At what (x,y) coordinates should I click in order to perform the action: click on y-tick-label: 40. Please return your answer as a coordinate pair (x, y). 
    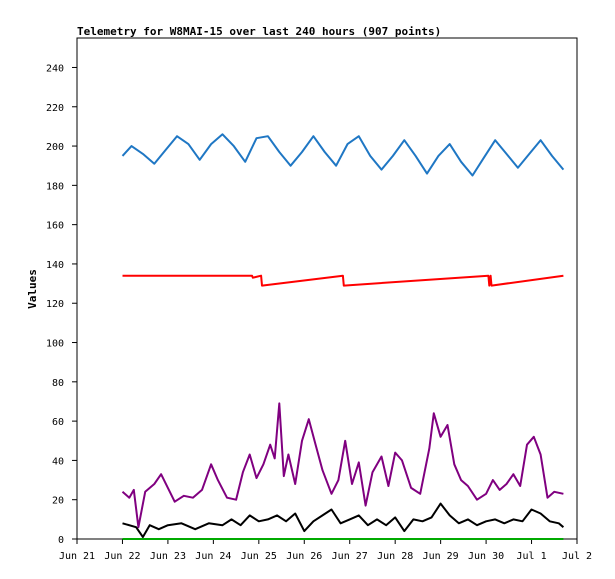
    Looking at the image, I should click on (58, 461).